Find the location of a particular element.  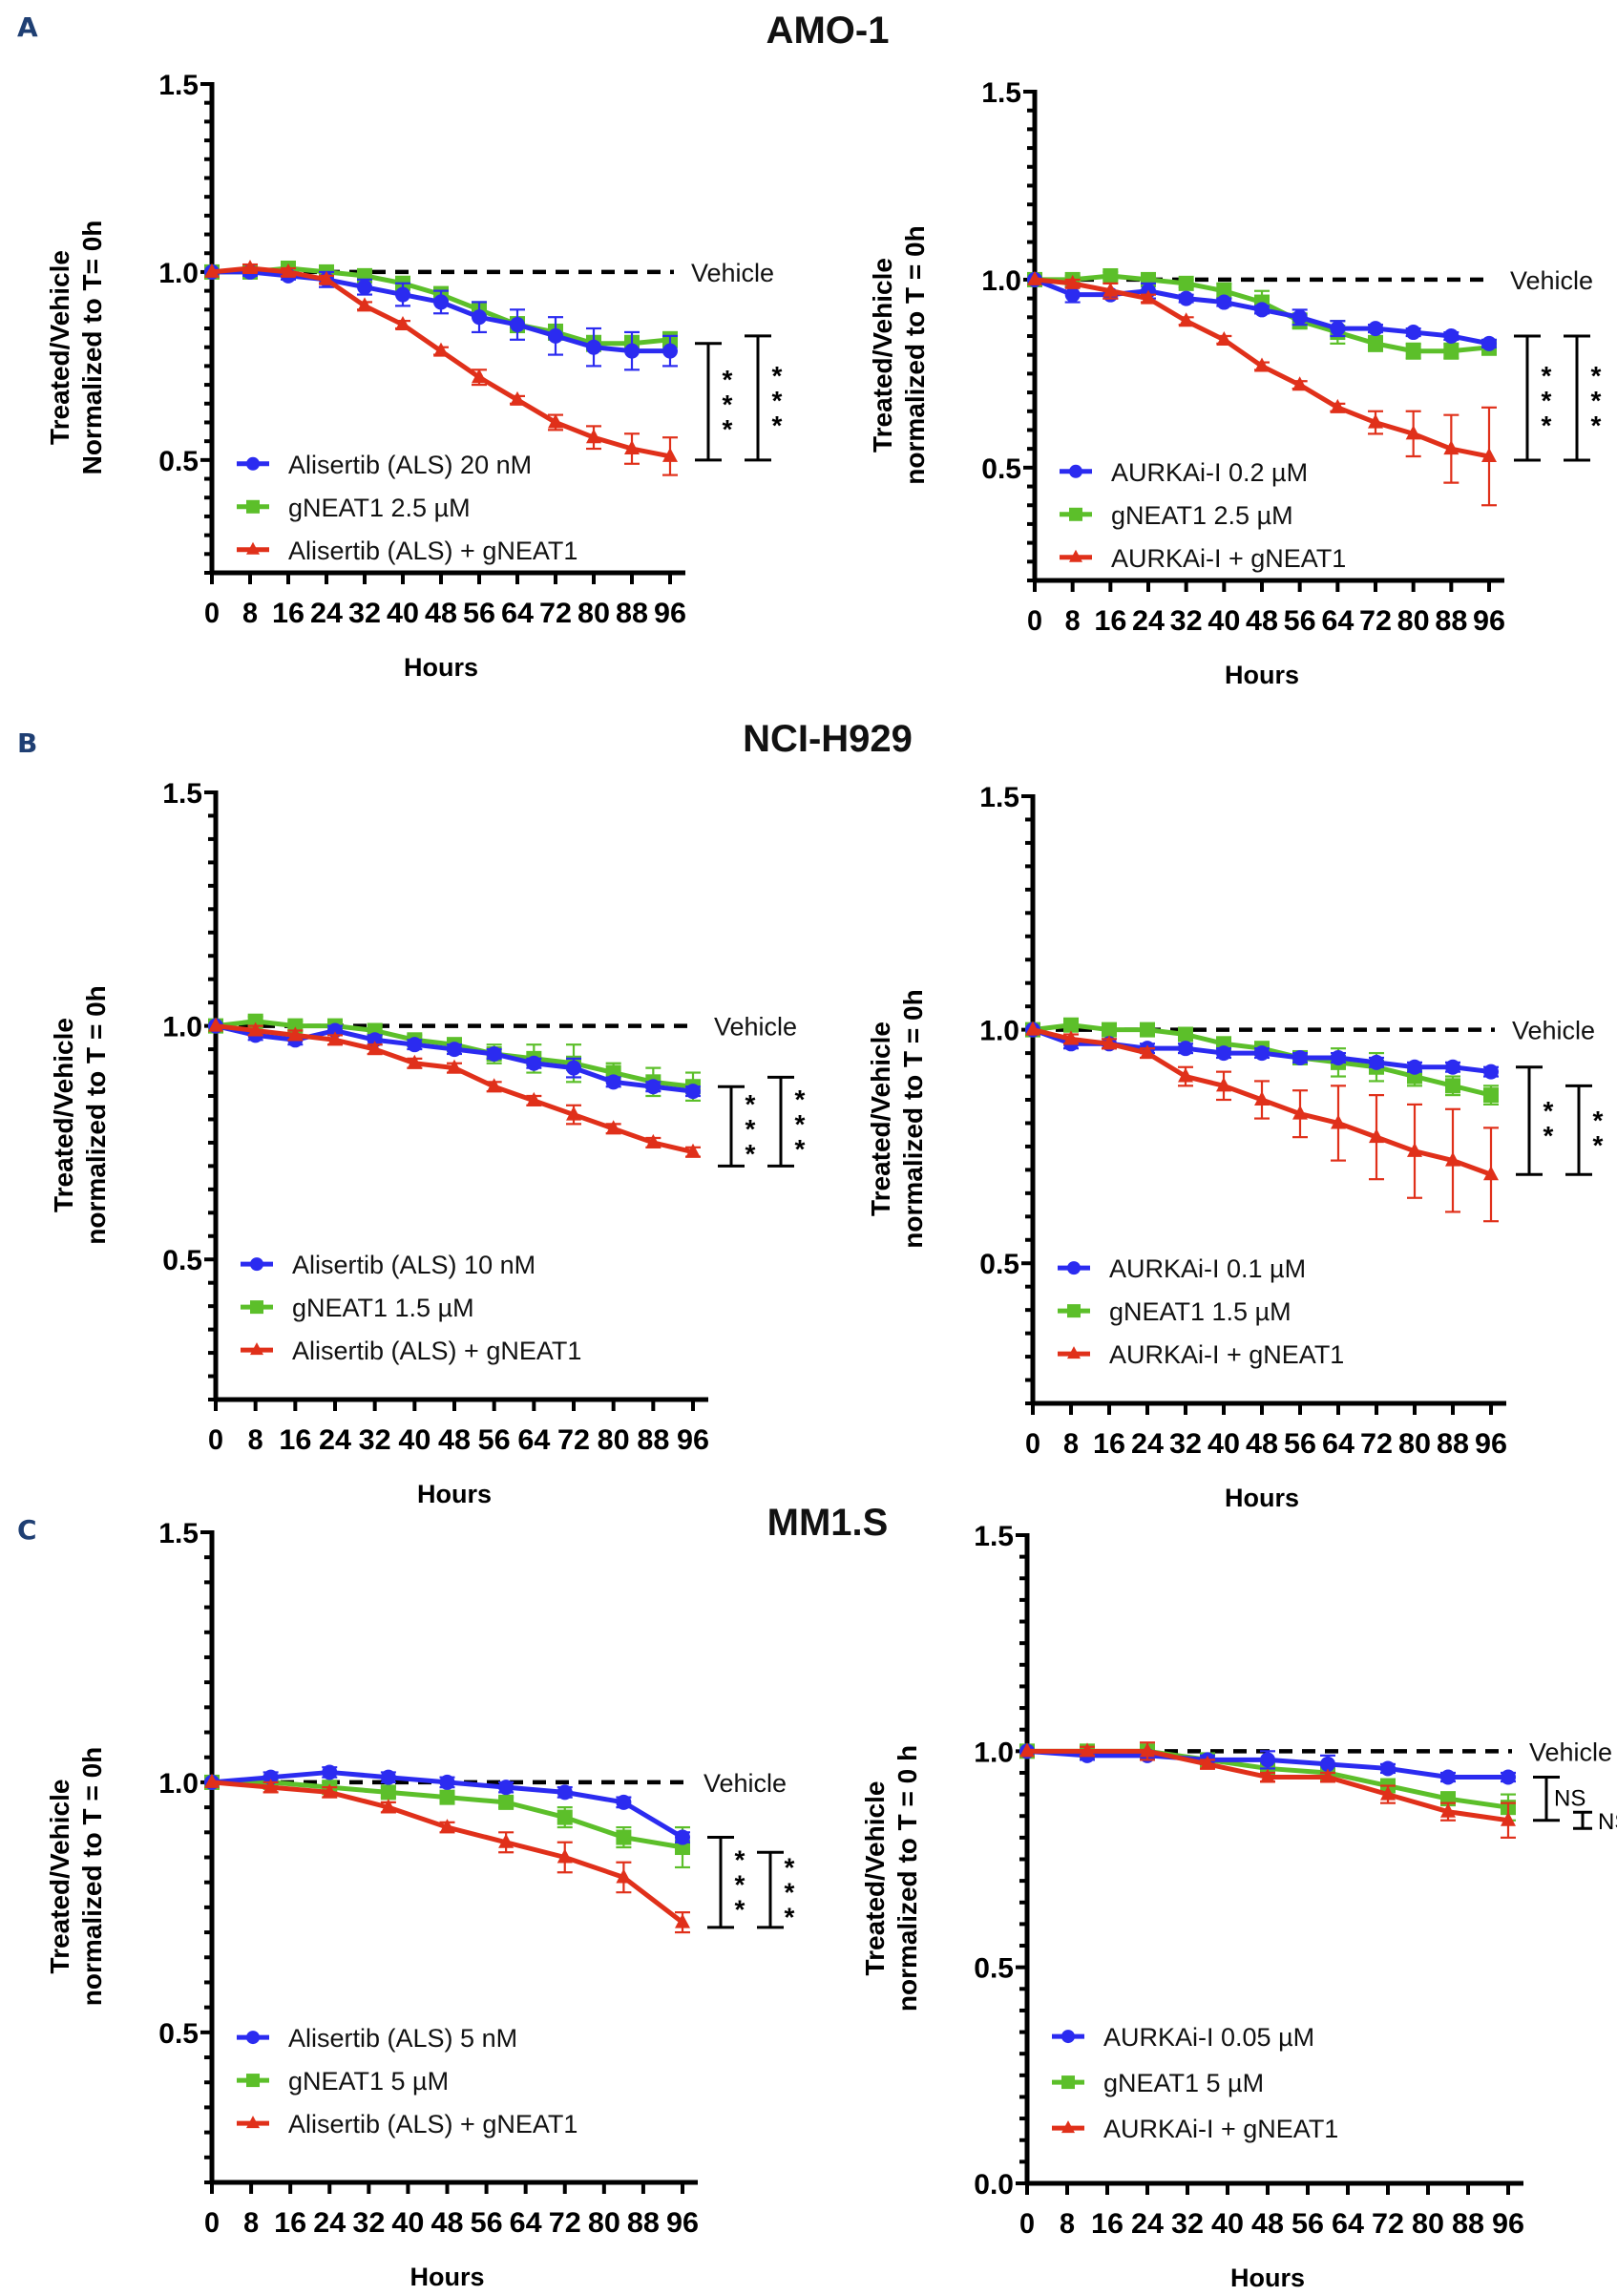

panel-letter-a: A is located at coordinates (28, 27).